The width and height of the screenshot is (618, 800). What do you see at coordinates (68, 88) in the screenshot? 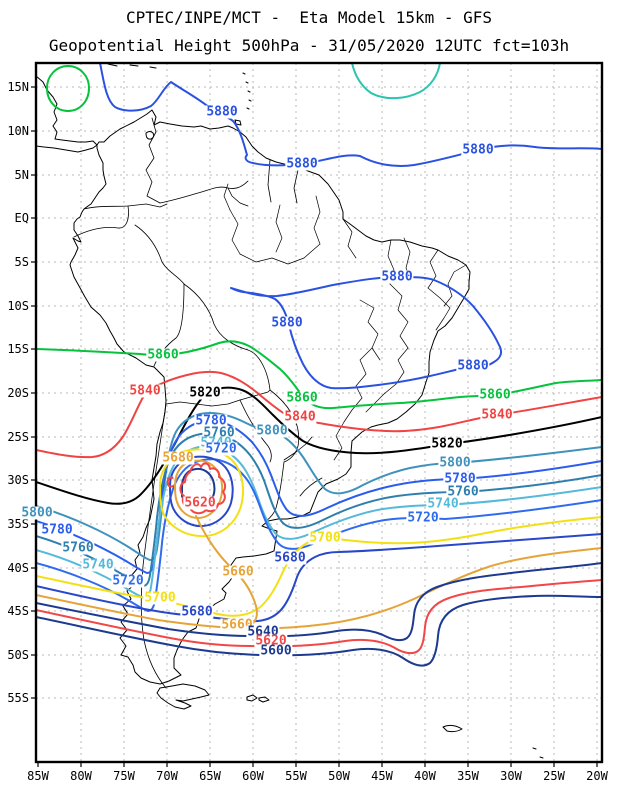
I see `contour-5860-closed` at bounding box center [68, 88].